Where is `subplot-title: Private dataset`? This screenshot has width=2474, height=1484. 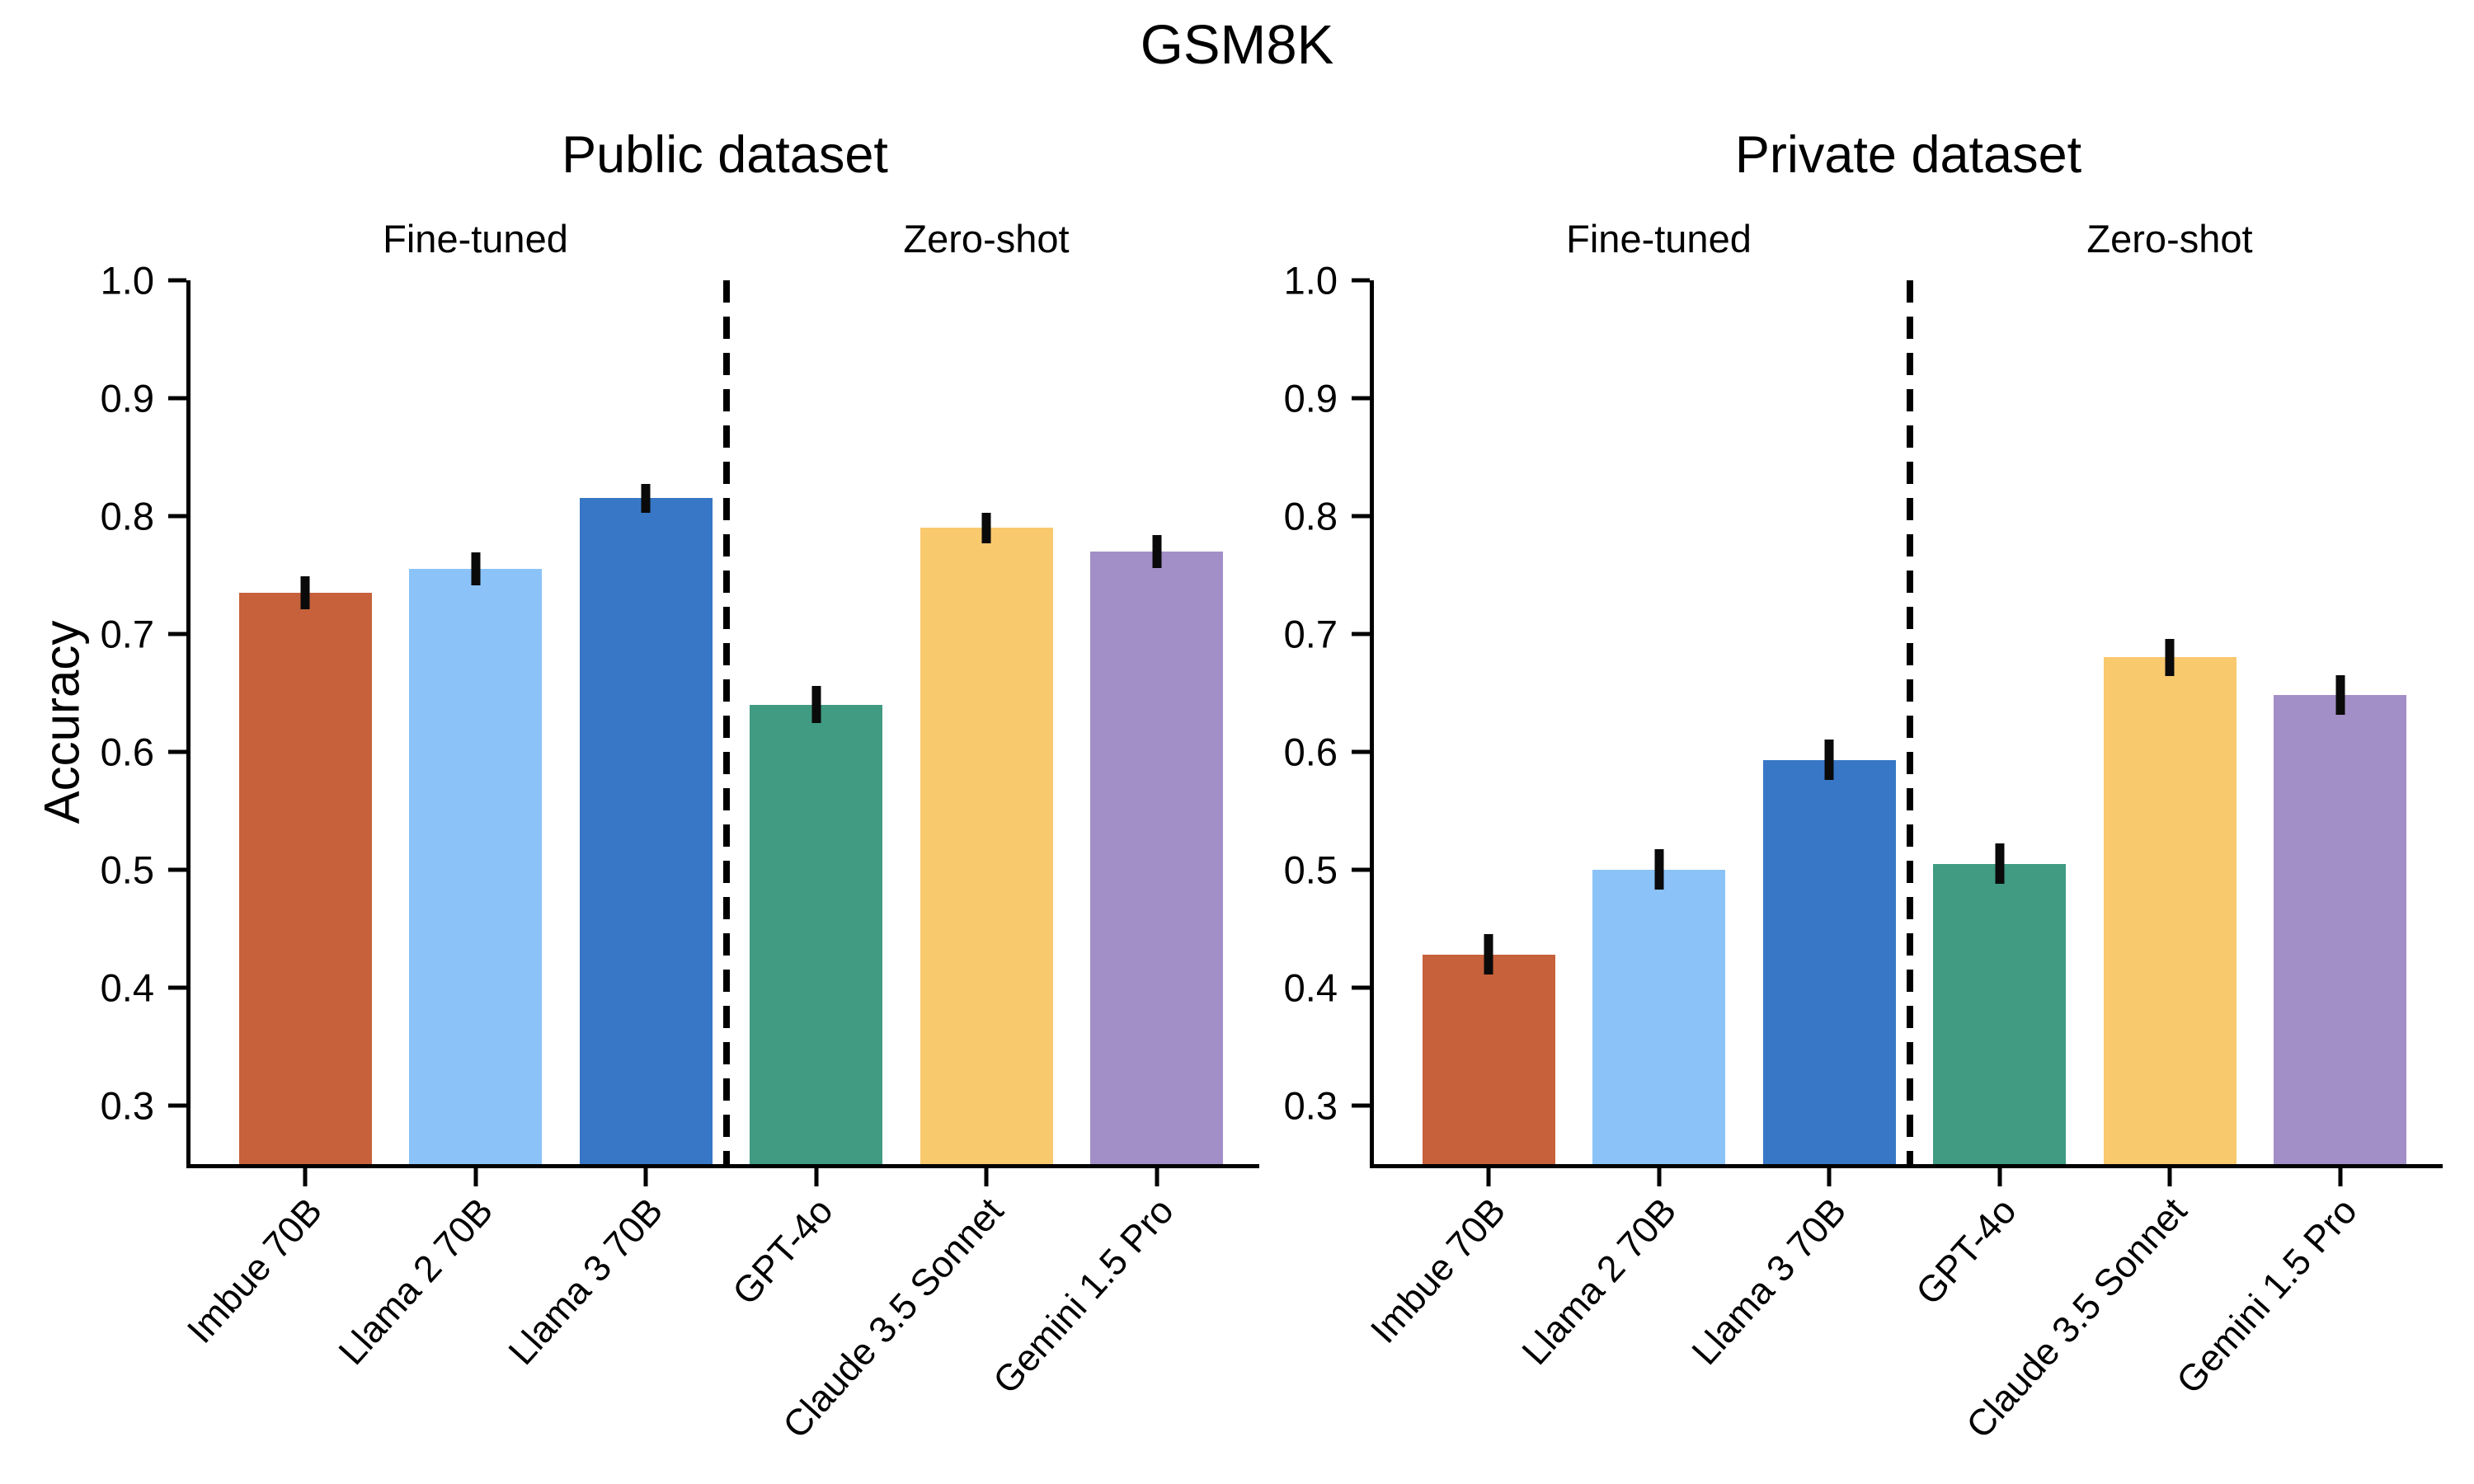
subplot-title: Private dataset is located at coordinates (1908, 155).